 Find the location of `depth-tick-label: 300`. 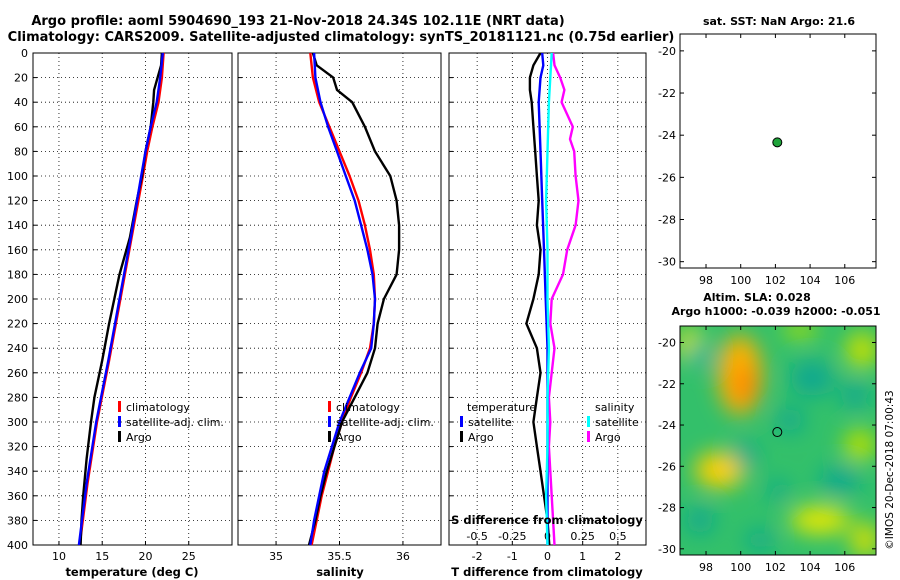

depth-tick-label: 300 is located at coordinates (17, 422).